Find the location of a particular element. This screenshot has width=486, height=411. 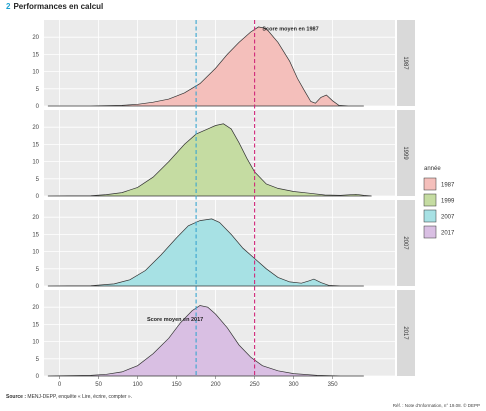

legend-label-1999: 1999 is located at coordinates (448, 202).